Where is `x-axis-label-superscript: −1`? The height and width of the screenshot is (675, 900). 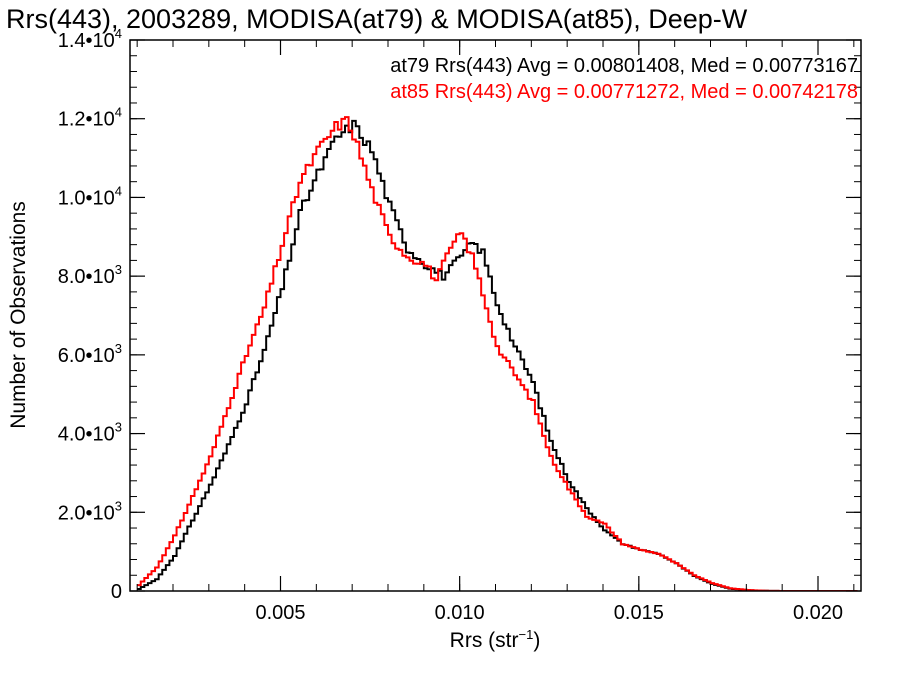
x-axis-label-superscript: −1 is located at coordinates (526, 634).